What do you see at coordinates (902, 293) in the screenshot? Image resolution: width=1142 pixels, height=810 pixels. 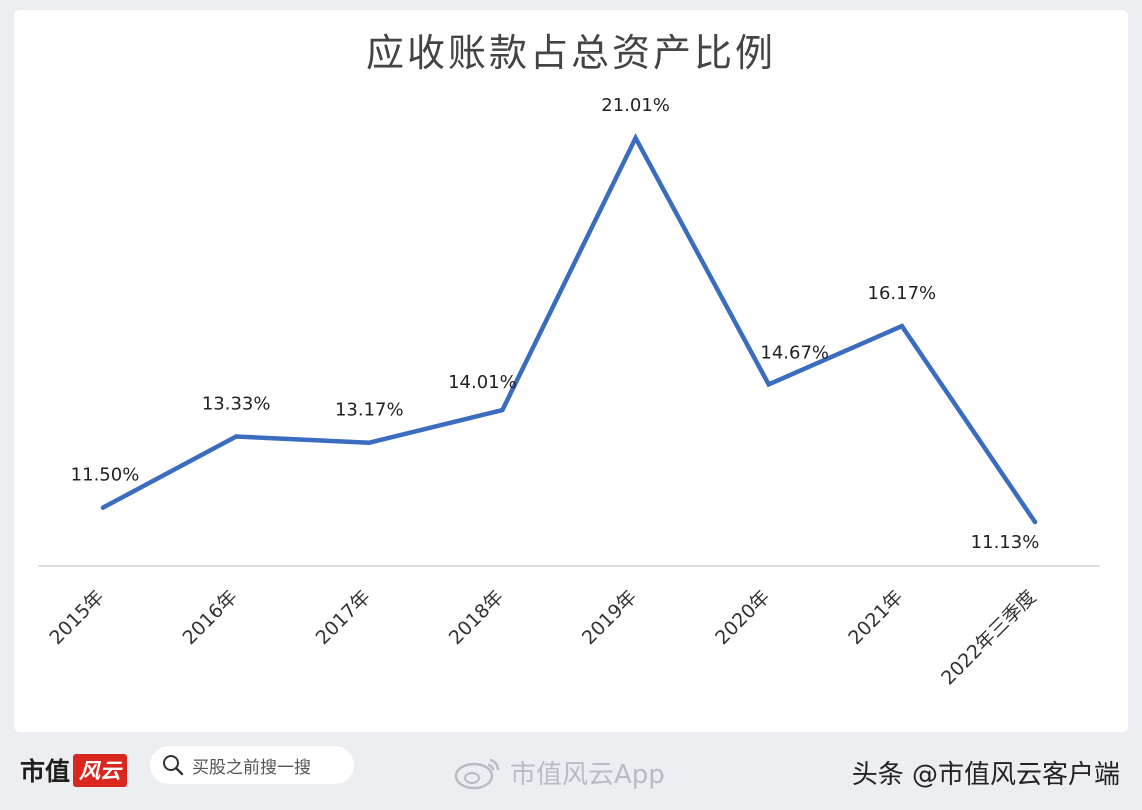 I see `data-label: 16.17%` at bounding box center [902, 293].